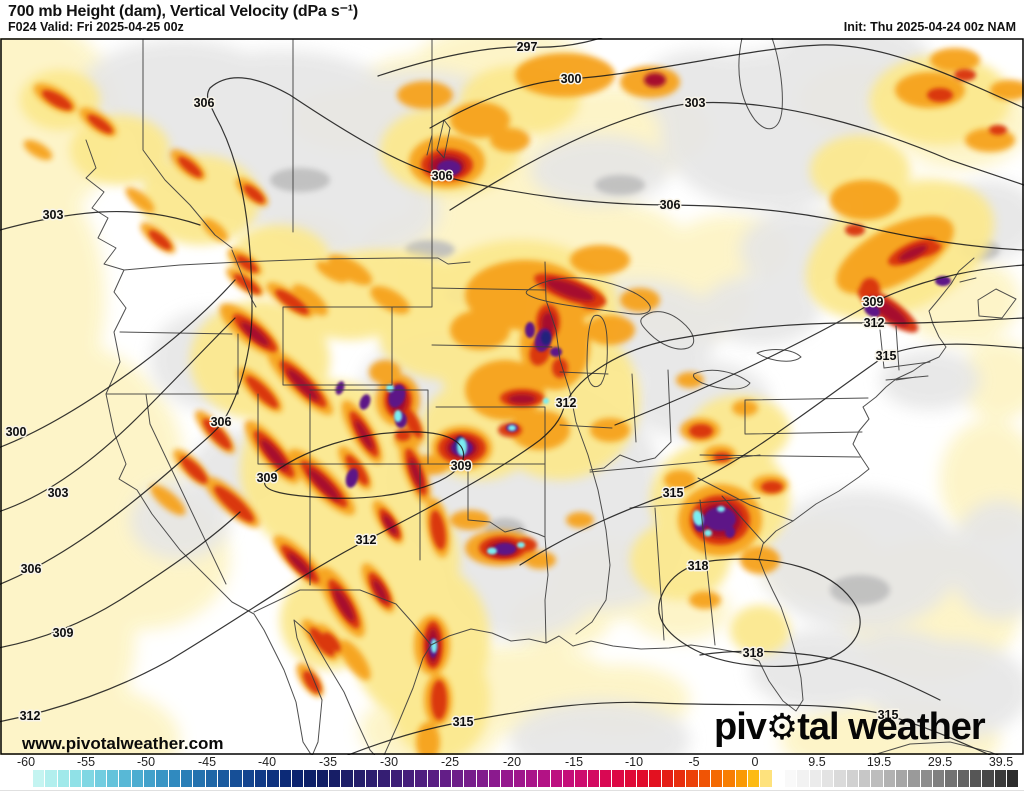 Image resolution: width=1024 pixels, height=791 pixels. Describe the element at coordinates (527, 47) in the screenshot. I see `contour-label: 297` at that location.